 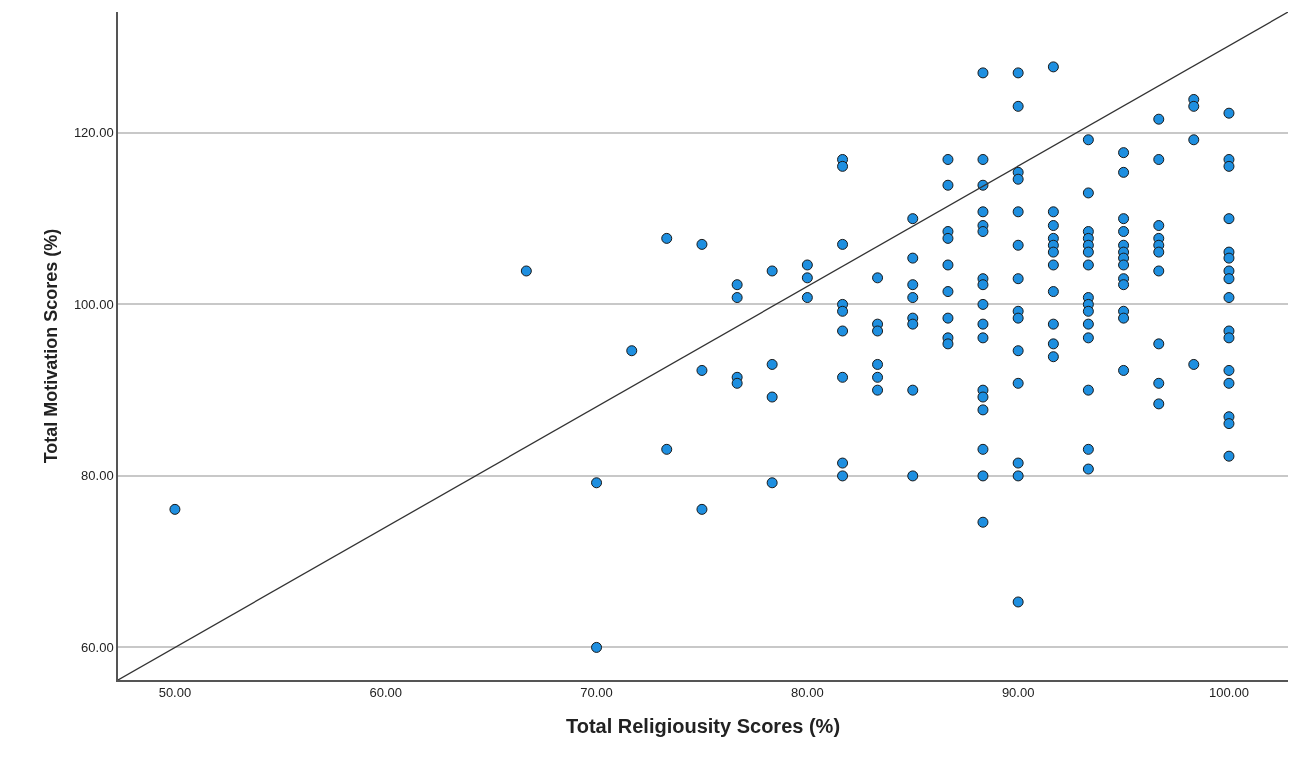 What do you see at coordinates (93, 304) in the screenshot?
I see `y-tick-label: 100.00` at bounding box center [93, 304].